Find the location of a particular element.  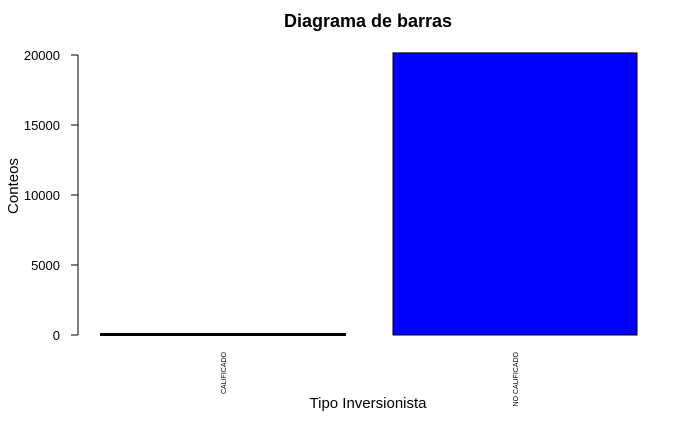

bar-calificado is located at coordinates (223, 334).